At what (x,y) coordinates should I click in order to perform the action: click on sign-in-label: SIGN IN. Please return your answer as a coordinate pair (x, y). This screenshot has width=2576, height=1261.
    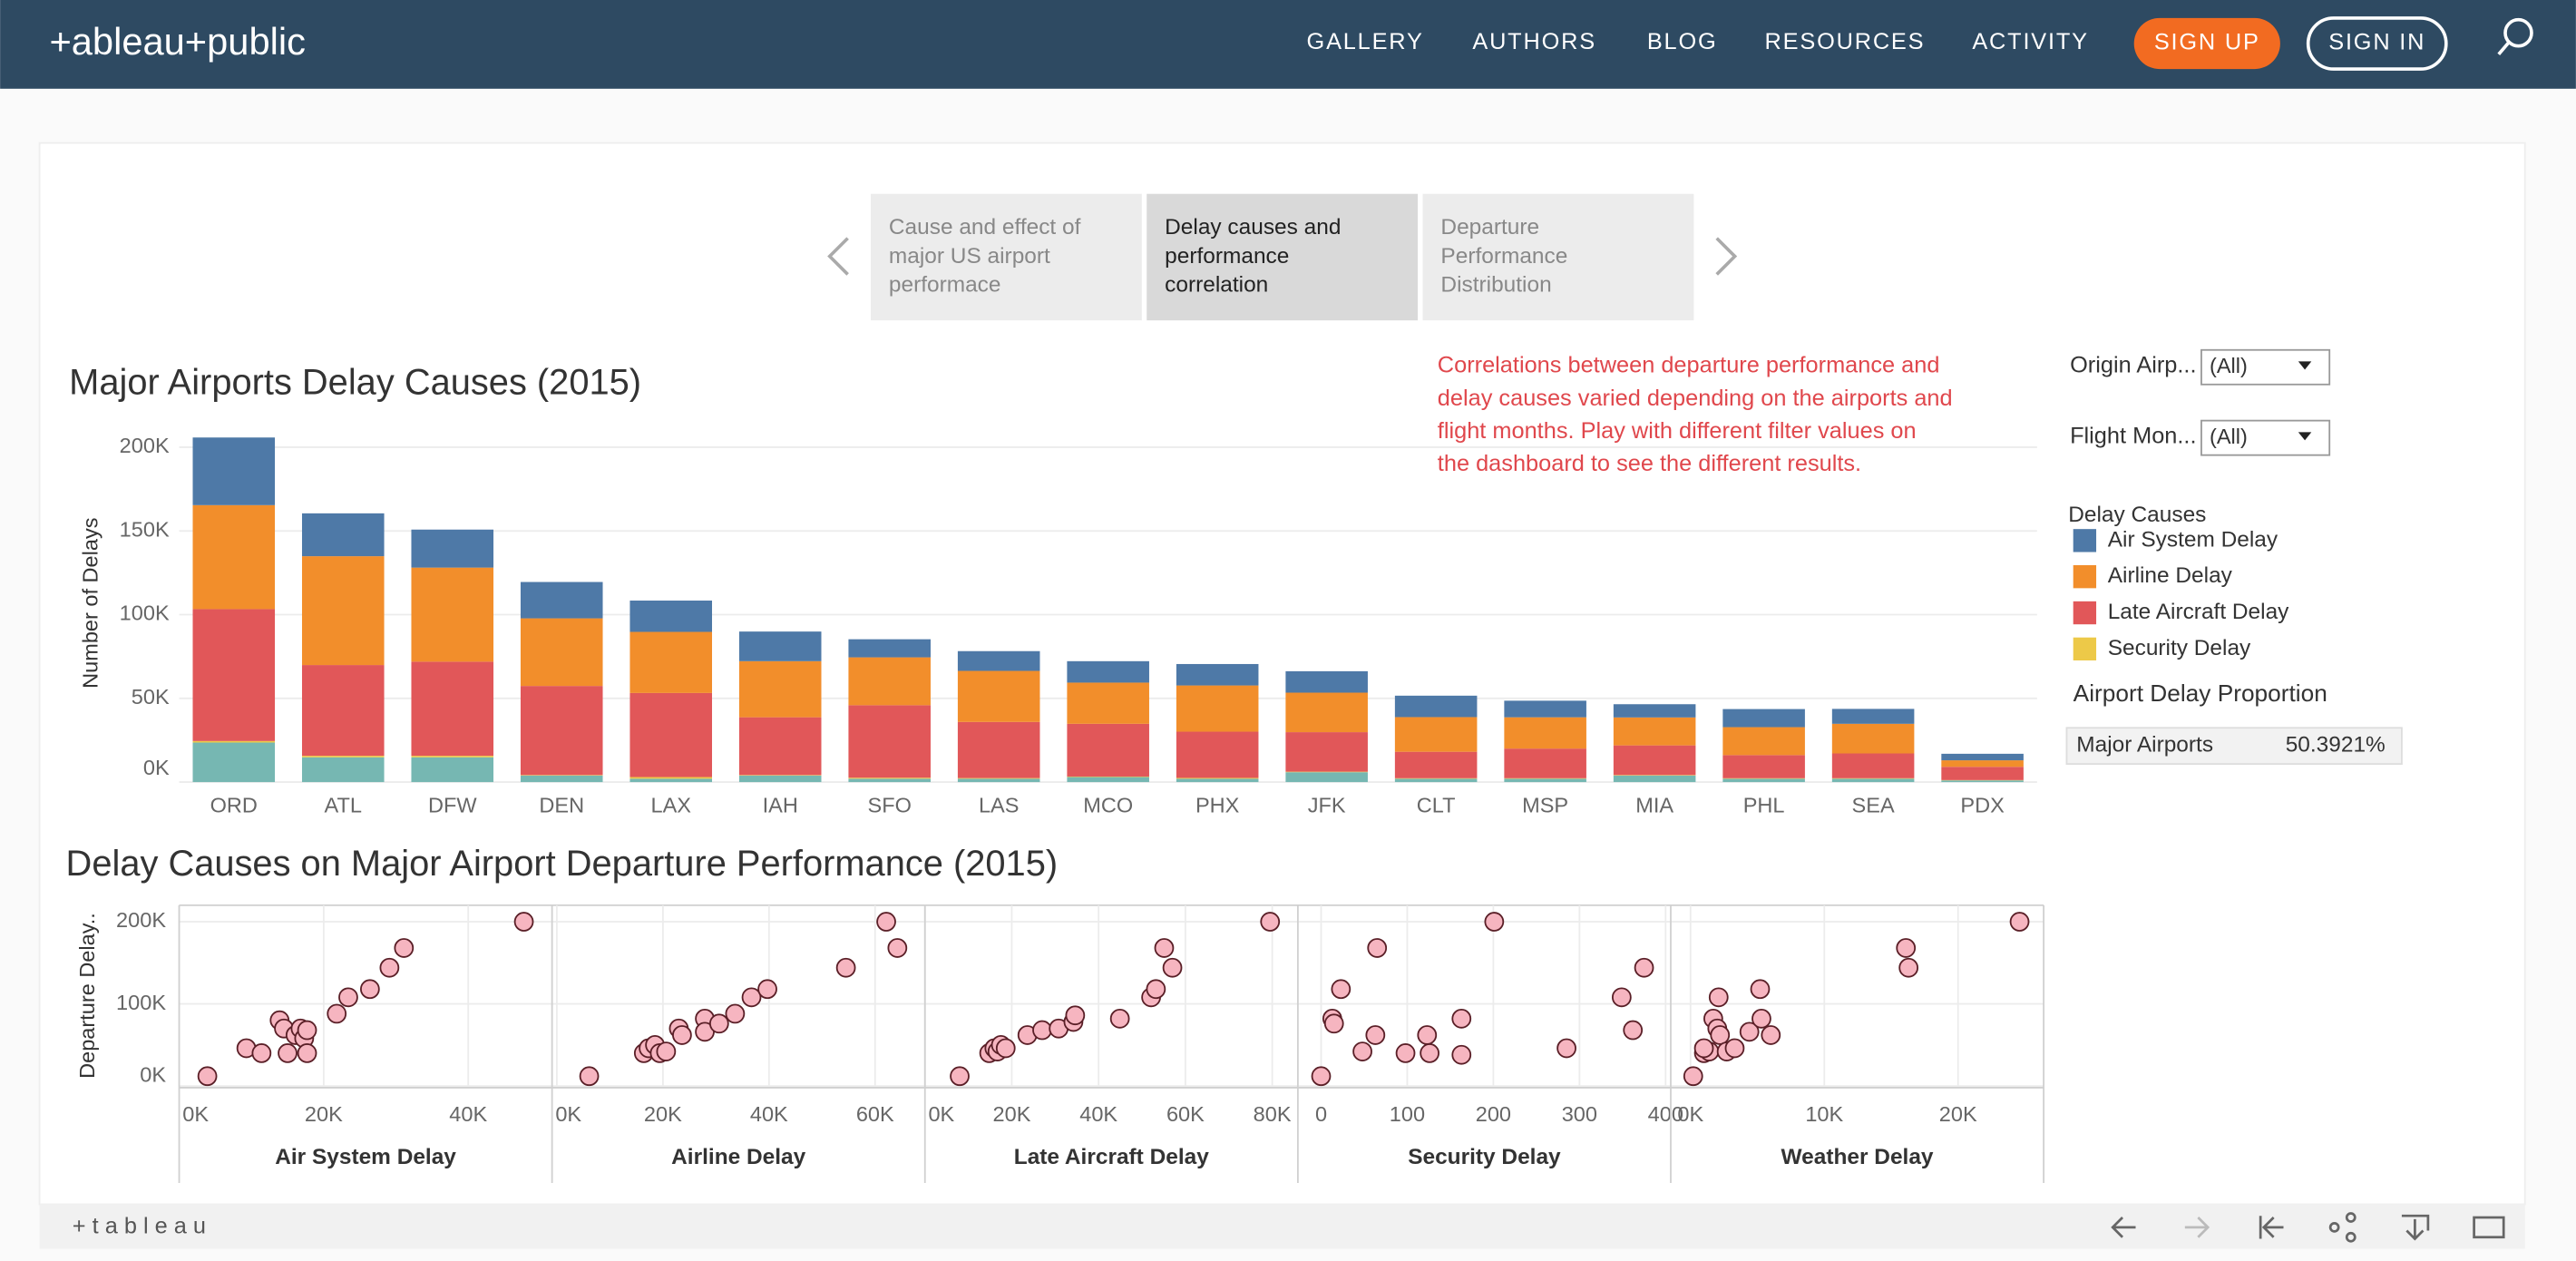
    Looking at the image, I should click on (2376, 42).